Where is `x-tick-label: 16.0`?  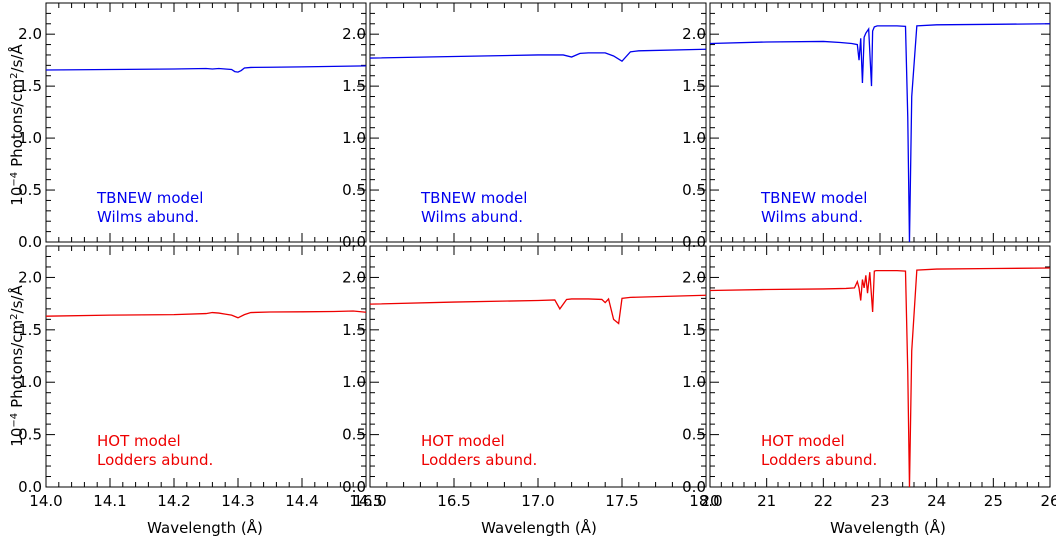 x-tick-label: 16.0 is located at coordinates (369, 501).